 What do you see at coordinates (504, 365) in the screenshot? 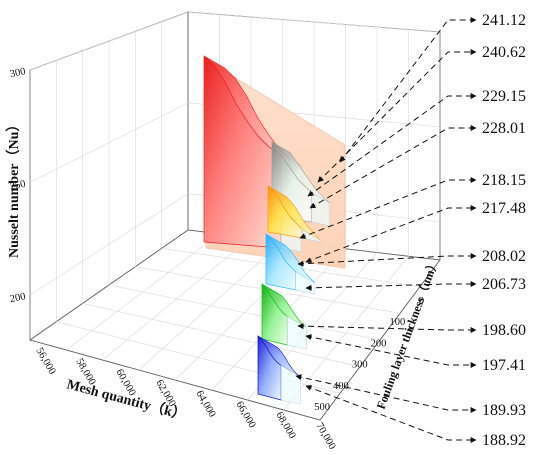
I see `callout-label: 197.41` at bounding box center [504, 365].